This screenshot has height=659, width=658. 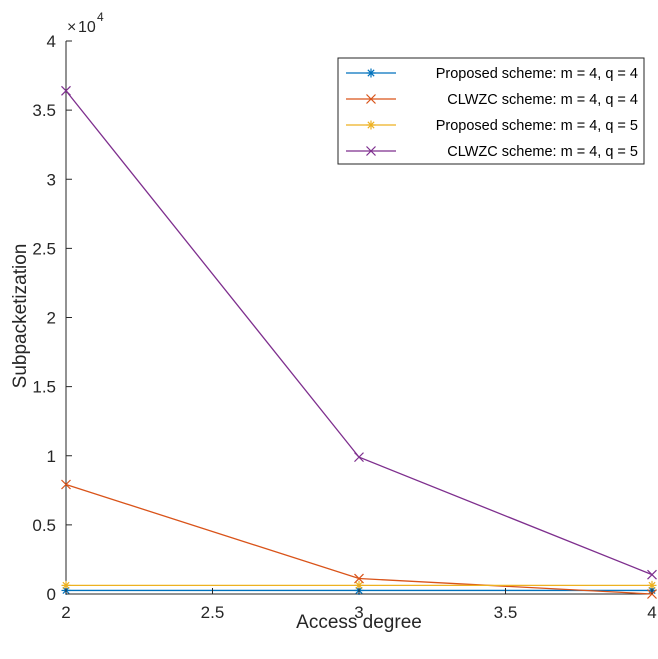 What do you see at coordinates (358, 612) in the screenshot?
I see `x-tick-label: 3` at bounding box center [358, 612].